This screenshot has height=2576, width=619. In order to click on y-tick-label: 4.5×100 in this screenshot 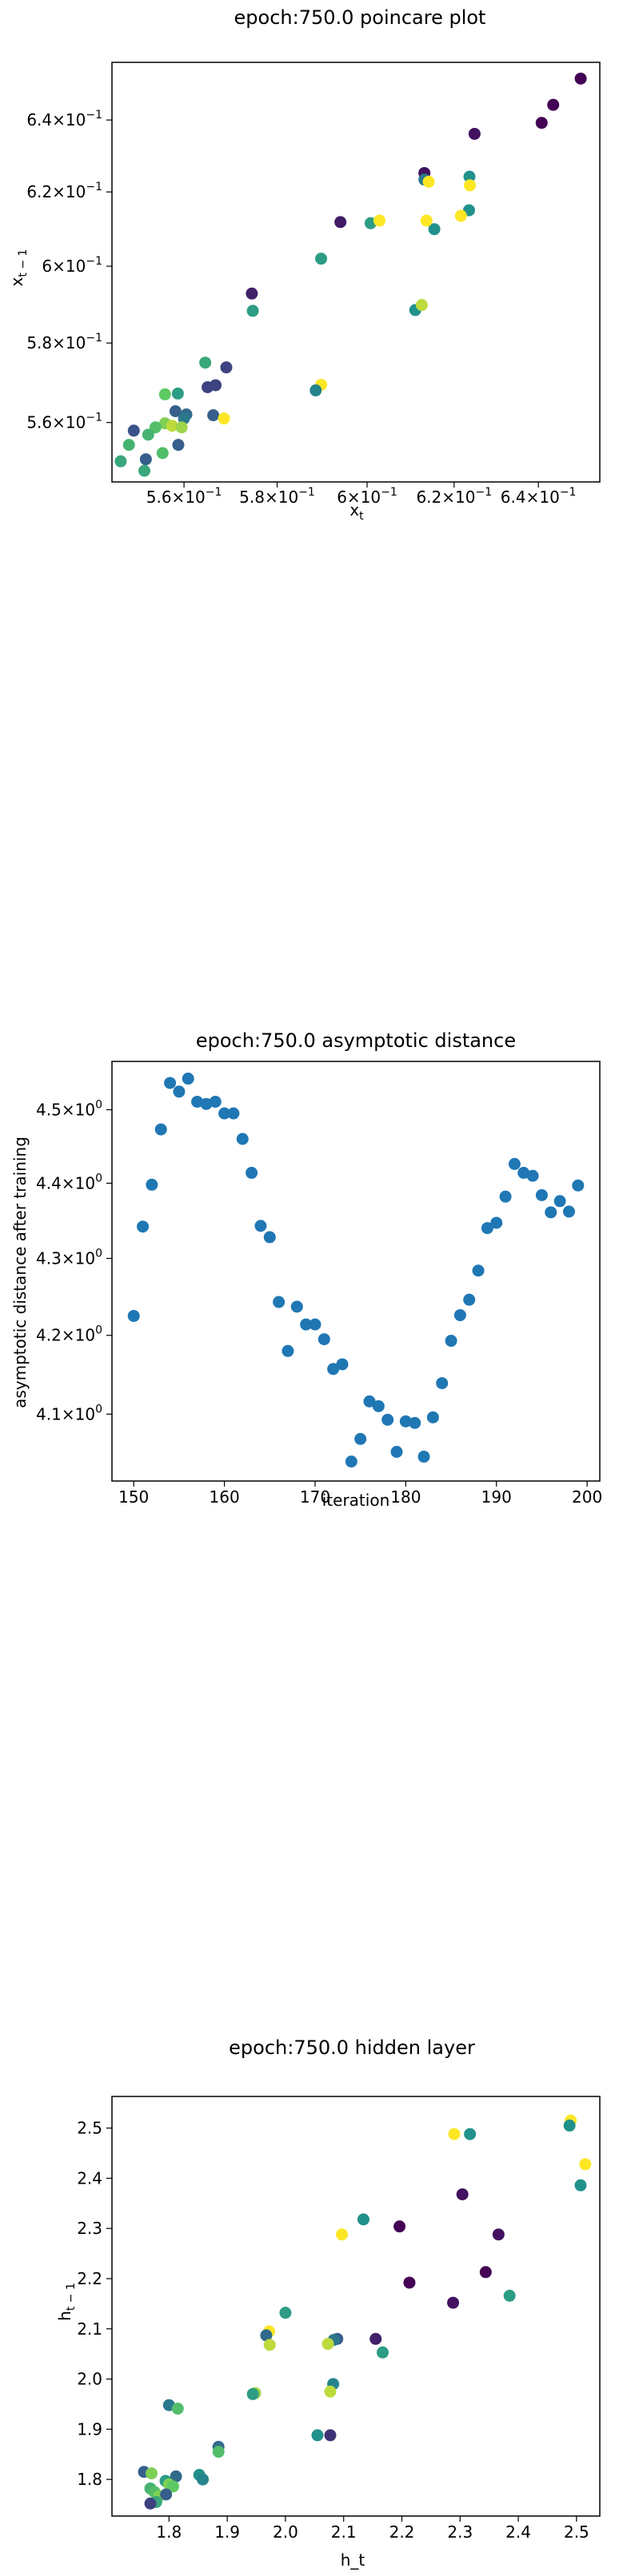, I will do `click(69, 1108)`.